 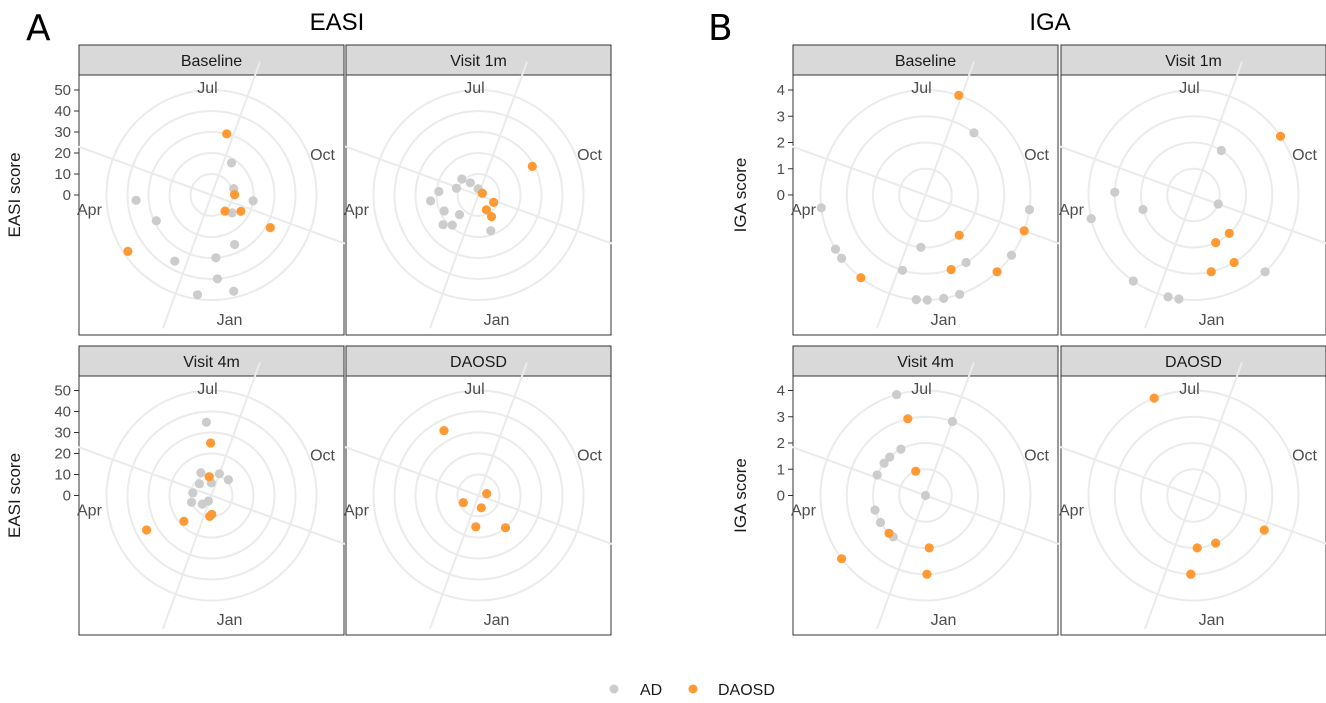 I want to click on facet-iga-daosd-facet: DAOSD Jul Oct Jan Apr, so click(x=1192, y=490).